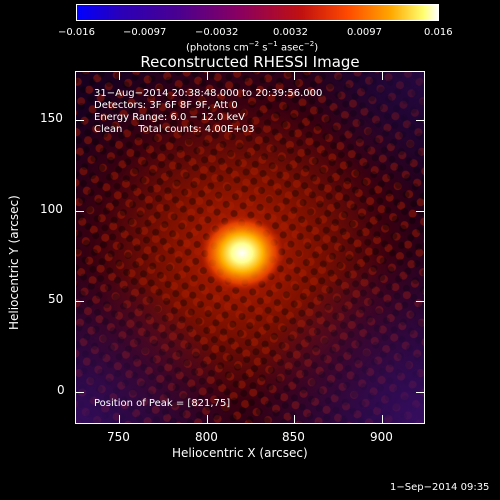  I want to click on x-tick-label: 800, so click(206, 437).